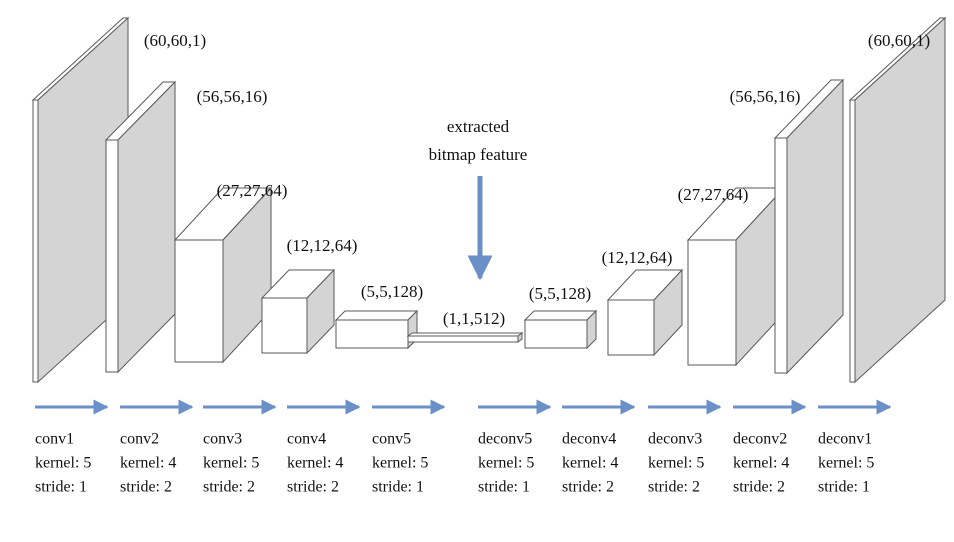 The width and height of the screenshot is (954, 542). What do you see at coordinates (845, 439) in the screenshot?
I see `layer-name: deconv1` at bounding box center [845, 439].